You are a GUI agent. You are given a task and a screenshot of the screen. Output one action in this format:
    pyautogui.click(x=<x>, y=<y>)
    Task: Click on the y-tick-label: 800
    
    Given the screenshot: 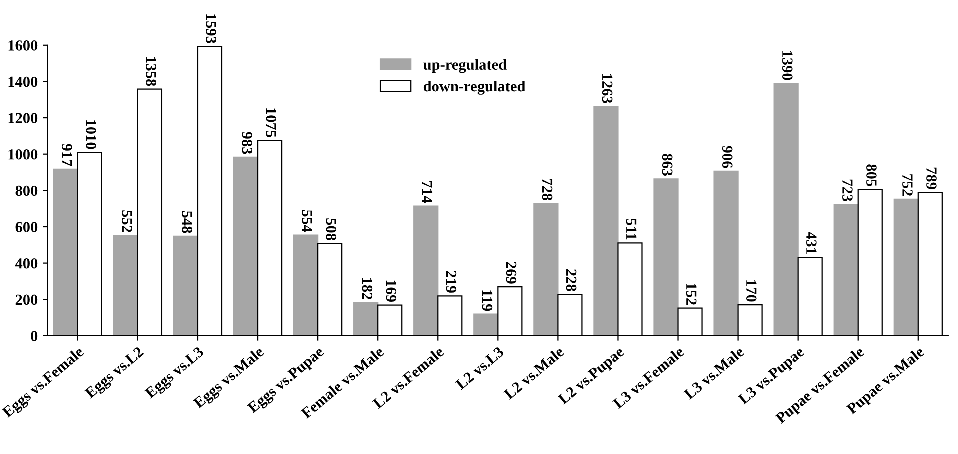 What is the action you would take?
    pyautogui.click(x=27, y=191)
    